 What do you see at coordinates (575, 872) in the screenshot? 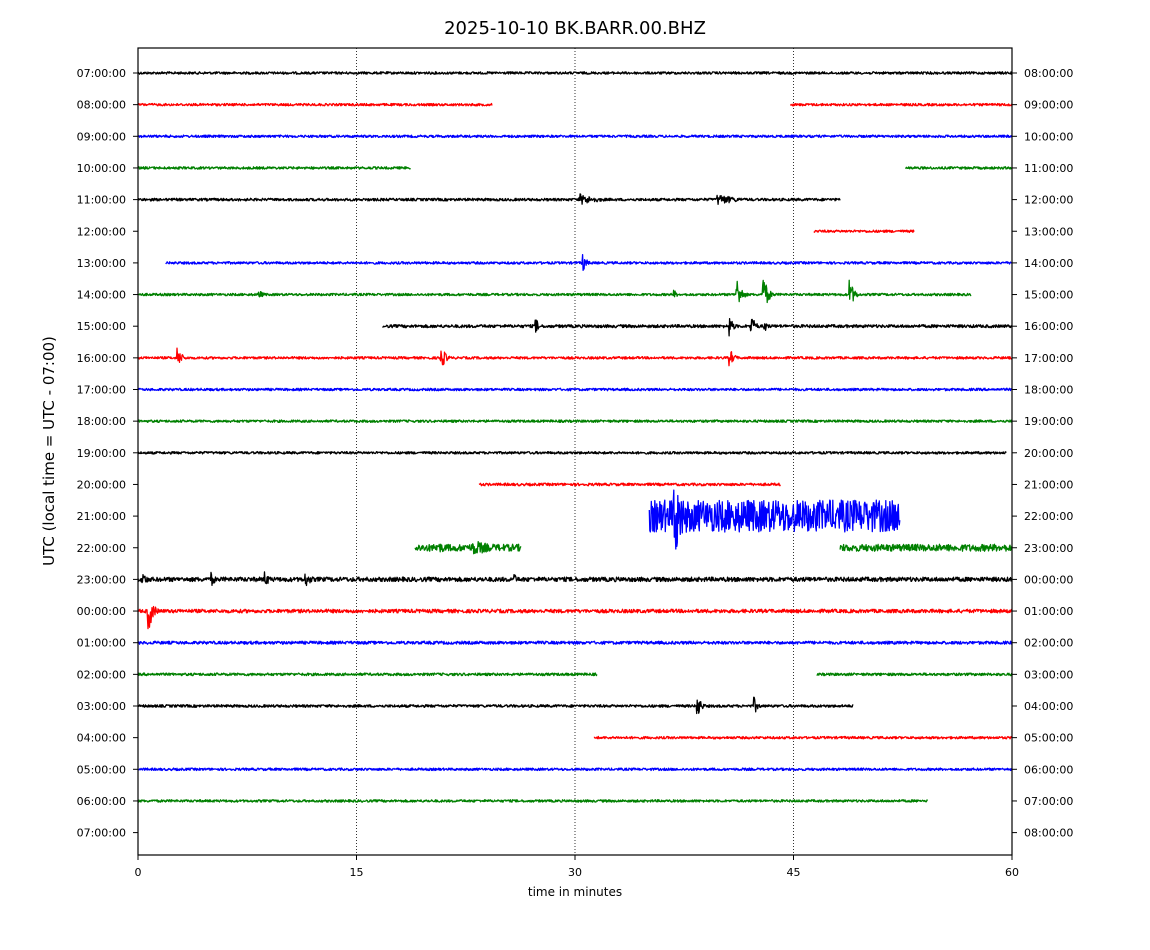
I see `x-tick-label: 30` at bounding box center [575, 872].